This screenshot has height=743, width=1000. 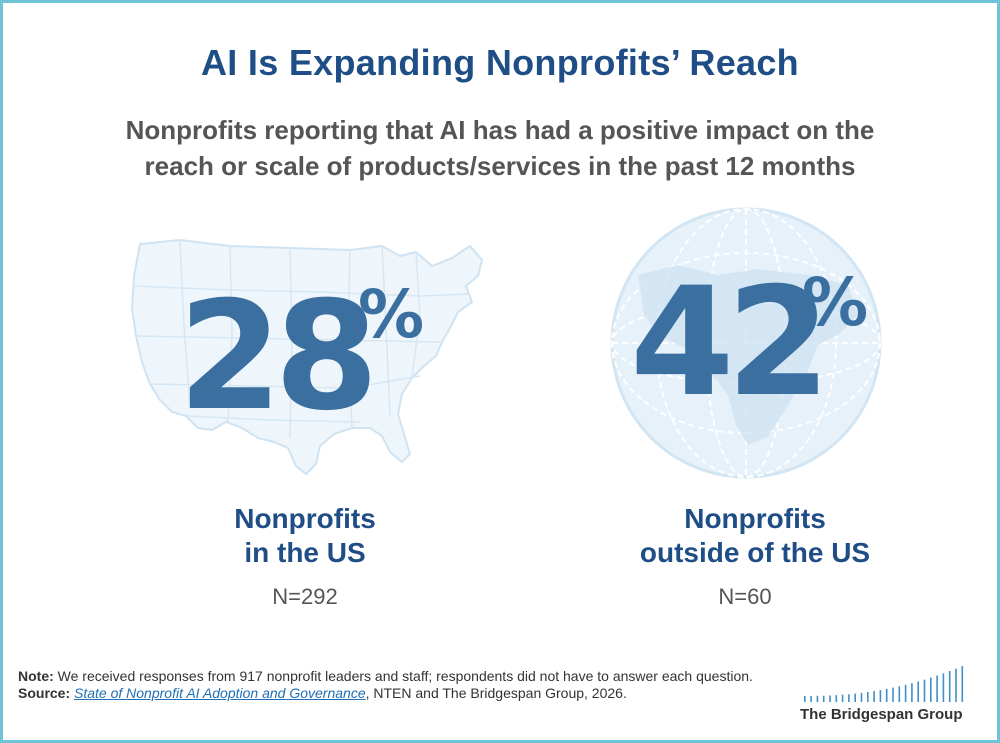 I want to click on stat-intl-percent: %, so click(x=835, y=302).